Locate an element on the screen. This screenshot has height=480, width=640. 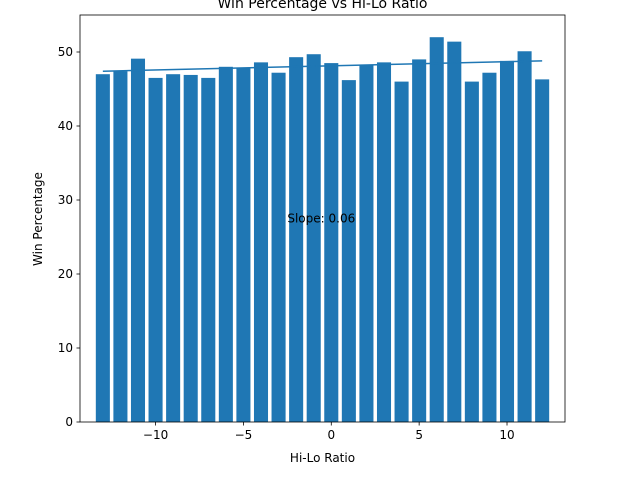
trend-line is located at coordinates (322, 66).